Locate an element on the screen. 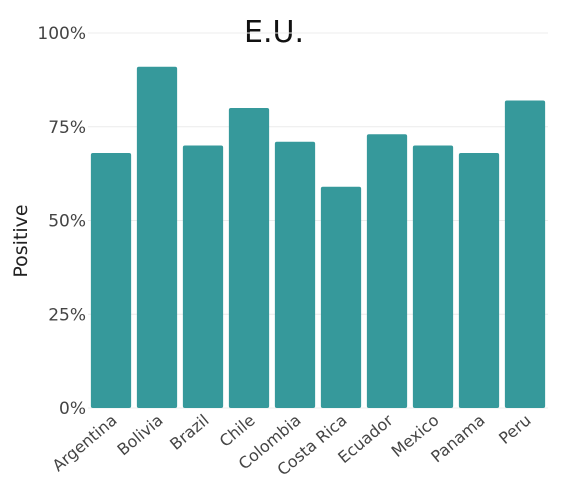 The height and width of the screenshot is (495, 568). bar-panama is located at coordinates (479, 280).